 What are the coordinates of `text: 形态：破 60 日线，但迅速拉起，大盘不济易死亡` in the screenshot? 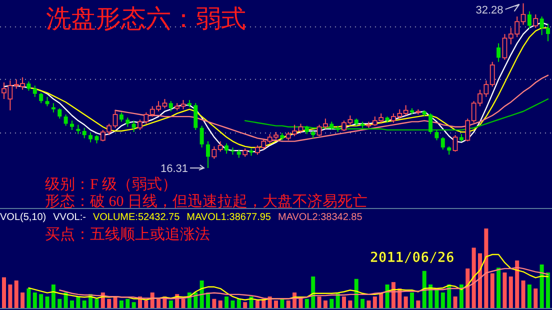 It's located at (206, 201).